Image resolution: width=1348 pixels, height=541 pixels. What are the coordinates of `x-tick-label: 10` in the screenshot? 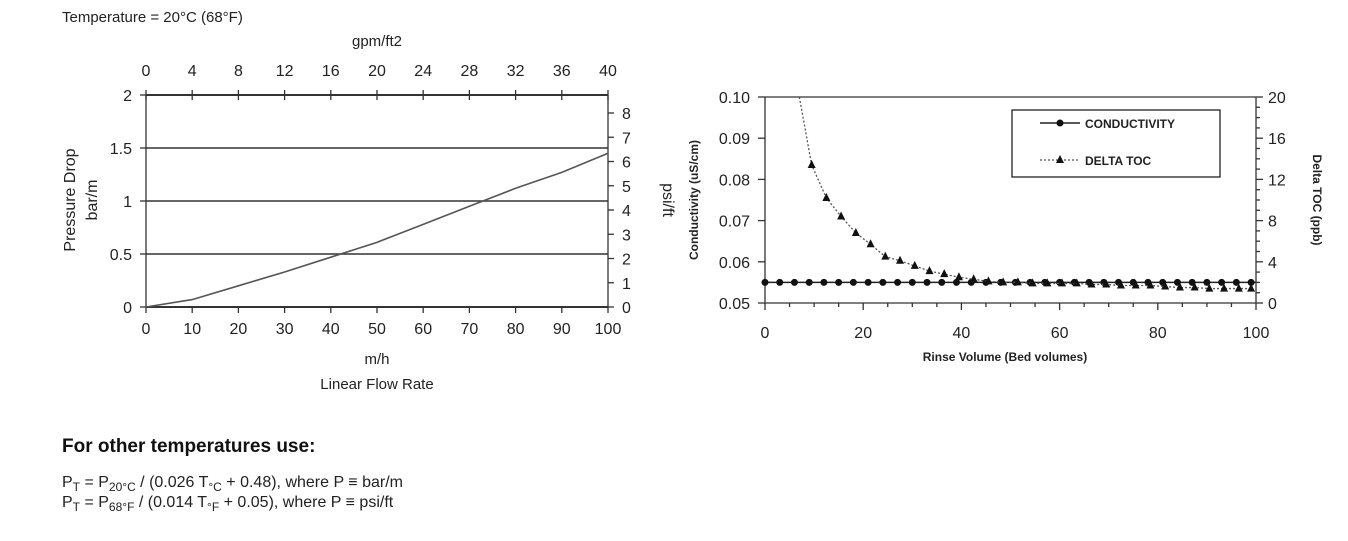 It's located at (192, 329).